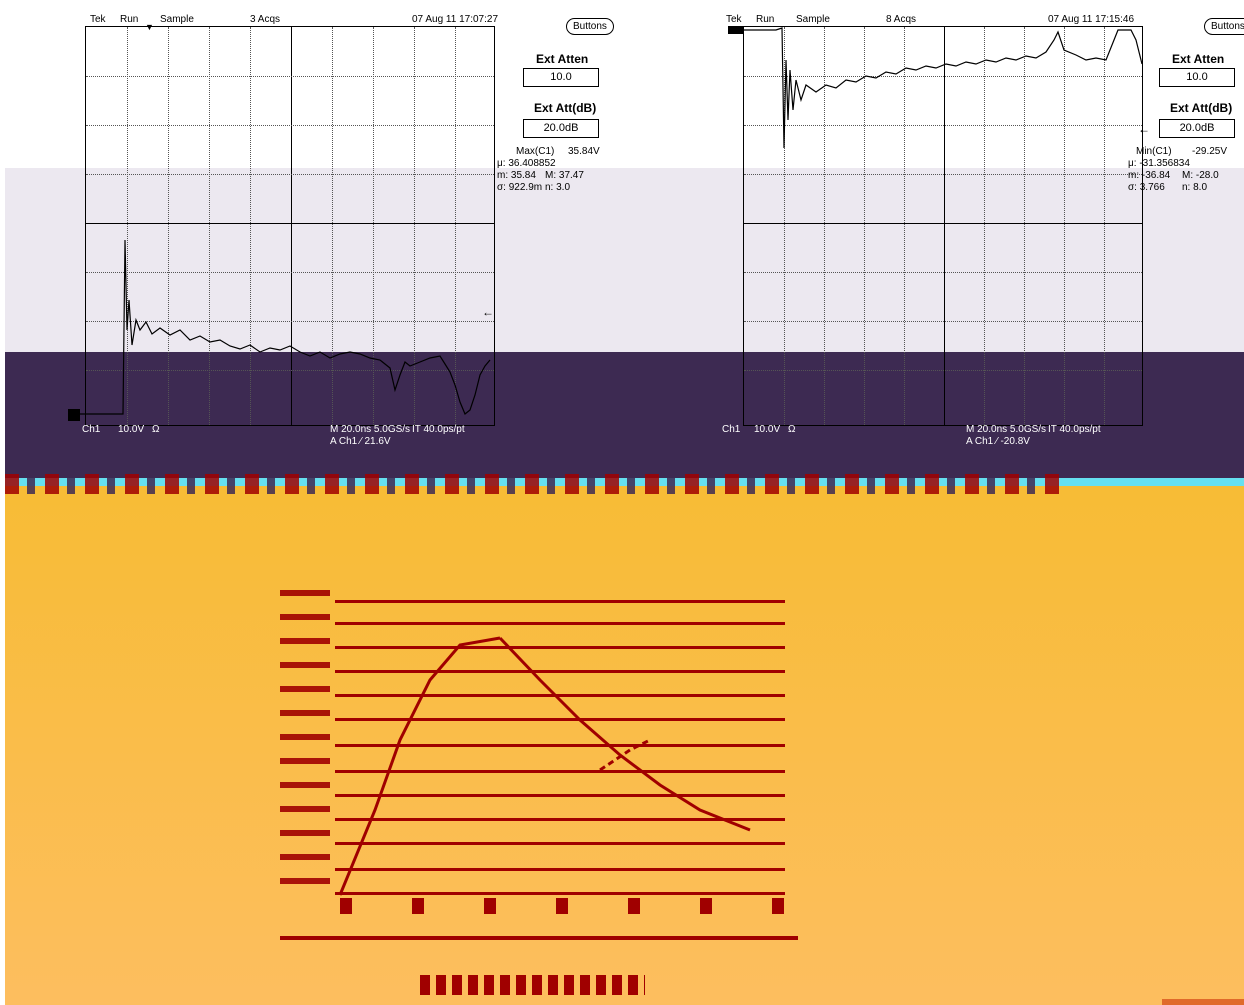  I want to click on waveform-left, so click(279, 330).